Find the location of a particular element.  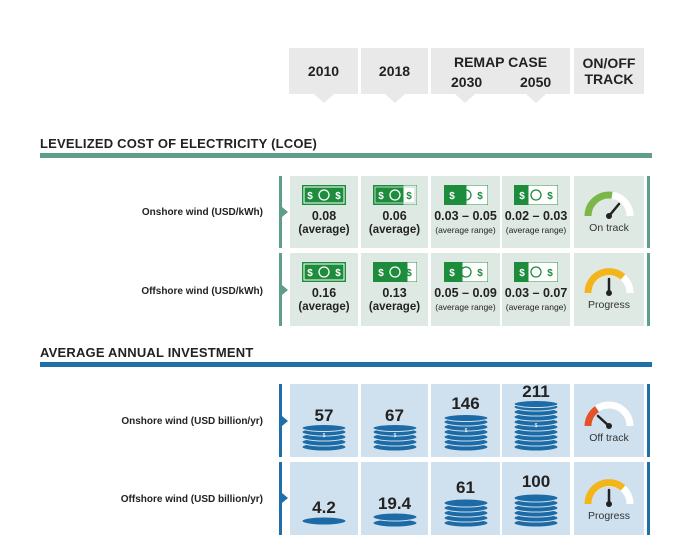

column-header-remap-case: REMAP CASE 2030 2050 is located at coordinates (500, 75).